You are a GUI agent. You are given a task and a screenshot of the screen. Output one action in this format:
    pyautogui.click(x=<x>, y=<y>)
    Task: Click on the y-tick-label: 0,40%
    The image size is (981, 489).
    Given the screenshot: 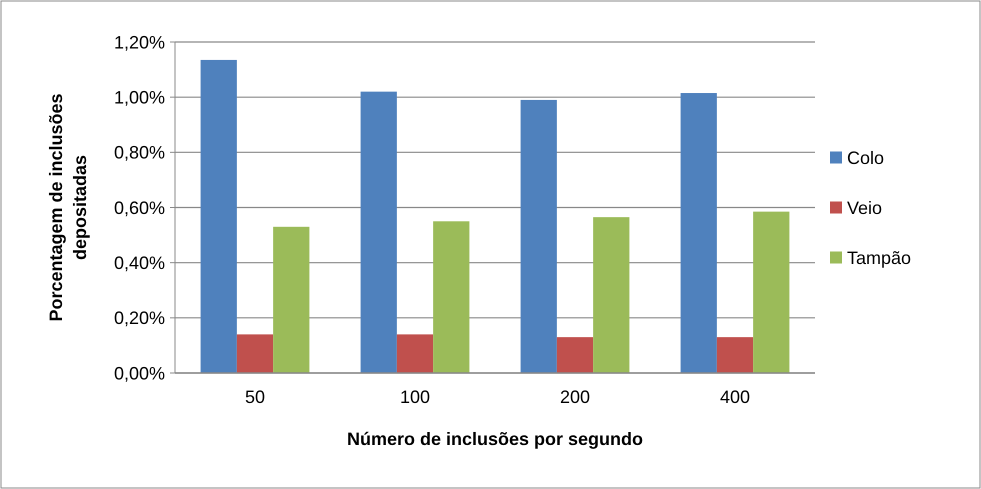 What is the action you would take?
    pyautogui.click(x=139, y=262)
    